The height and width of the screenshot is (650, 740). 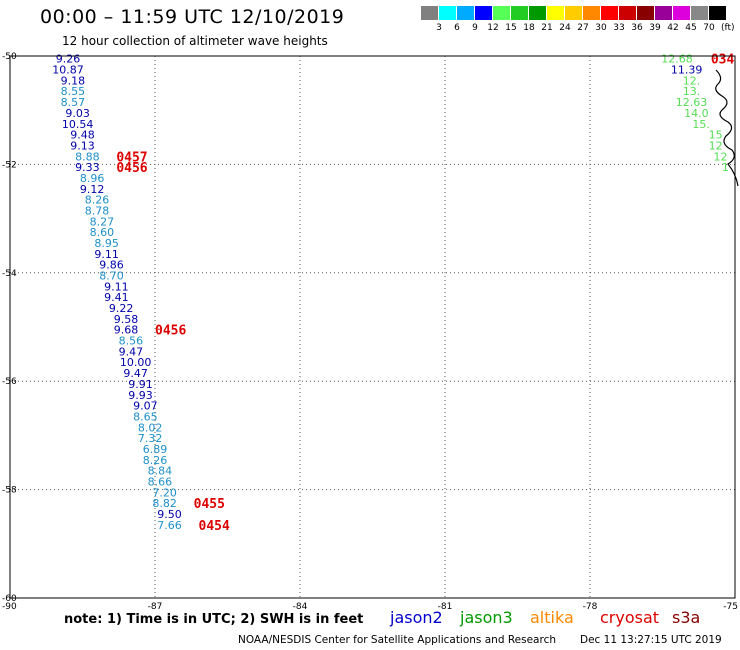 What do you see at coordinates (164, 503) in the screenshot?
I see `west-track-wave-height-label: 8.82` at bounding box center [164, 503].